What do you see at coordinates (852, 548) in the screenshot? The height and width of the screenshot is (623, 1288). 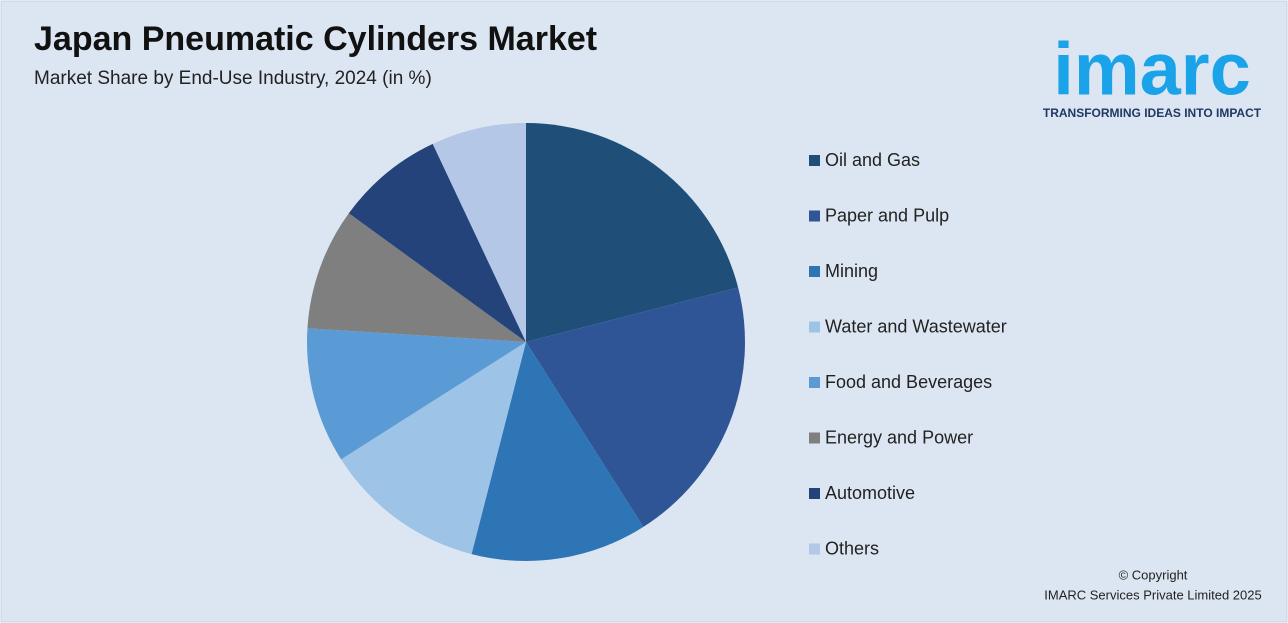 I see `legend-label: Others` at bounding box center [852, 548].